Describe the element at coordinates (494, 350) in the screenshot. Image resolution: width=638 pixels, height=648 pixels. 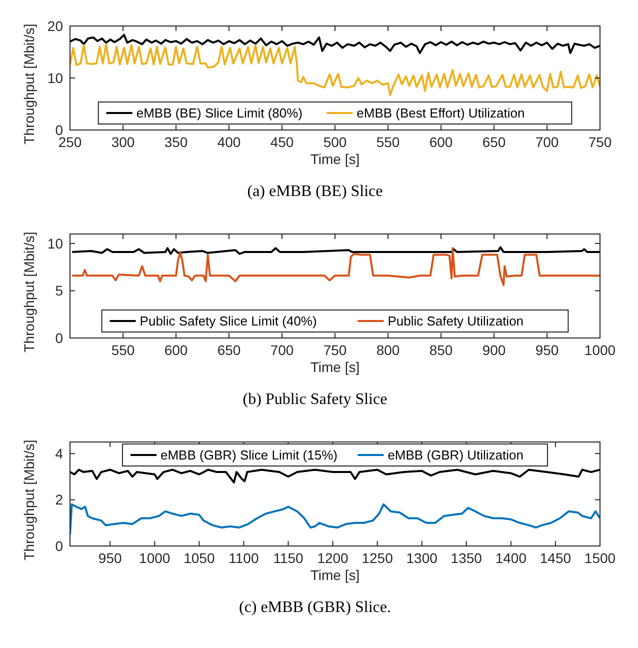
I see `x-tick-label: 900` at that location.